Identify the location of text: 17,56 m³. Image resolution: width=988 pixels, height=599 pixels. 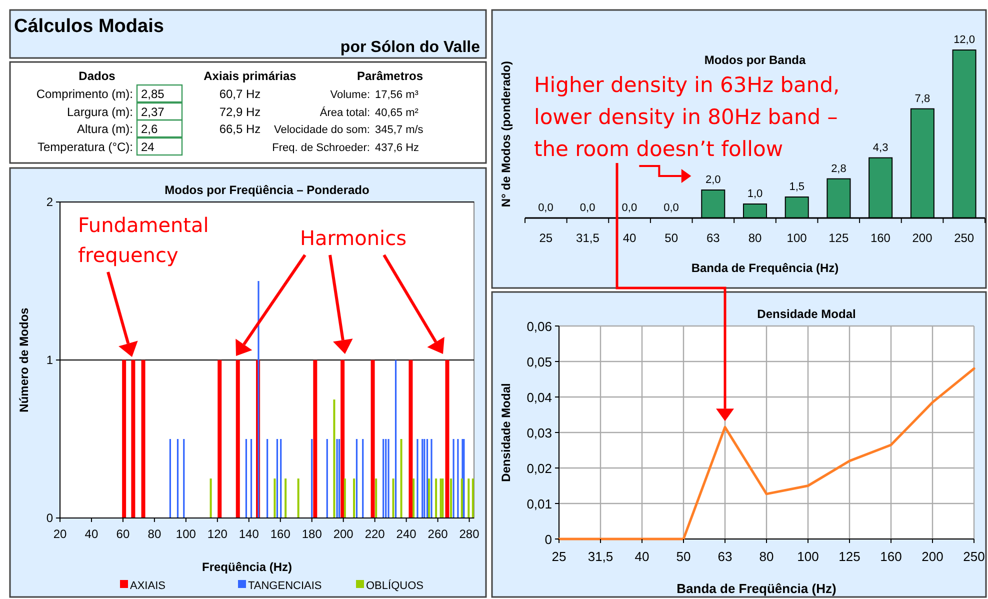
(397, 95).